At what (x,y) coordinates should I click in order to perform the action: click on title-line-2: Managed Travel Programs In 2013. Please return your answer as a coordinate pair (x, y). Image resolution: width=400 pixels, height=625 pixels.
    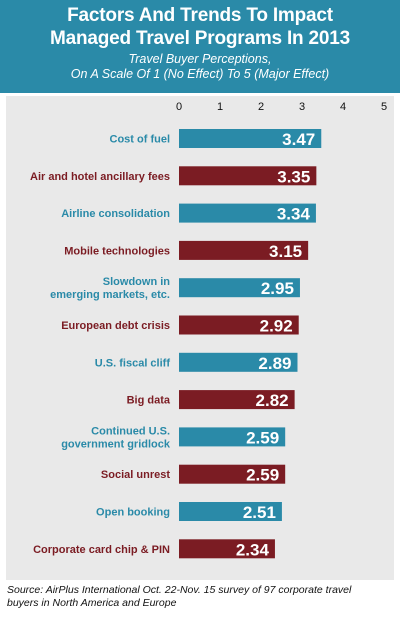
    Looking at the image, I should click on (200, 38).